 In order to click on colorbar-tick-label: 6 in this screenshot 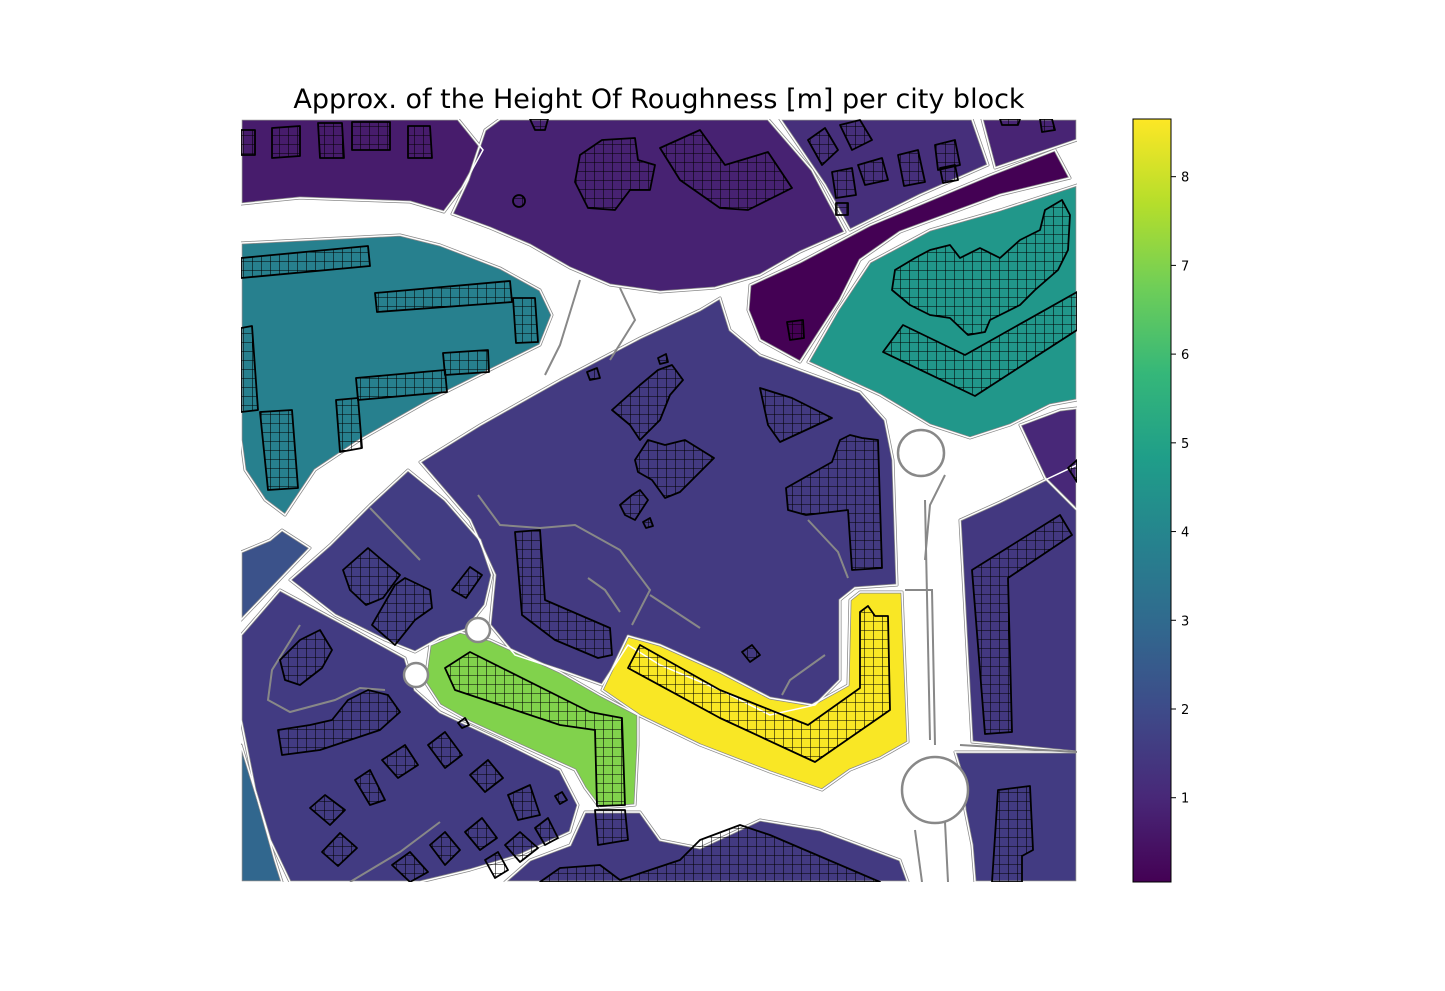, I will do `click(1185, 355)`.